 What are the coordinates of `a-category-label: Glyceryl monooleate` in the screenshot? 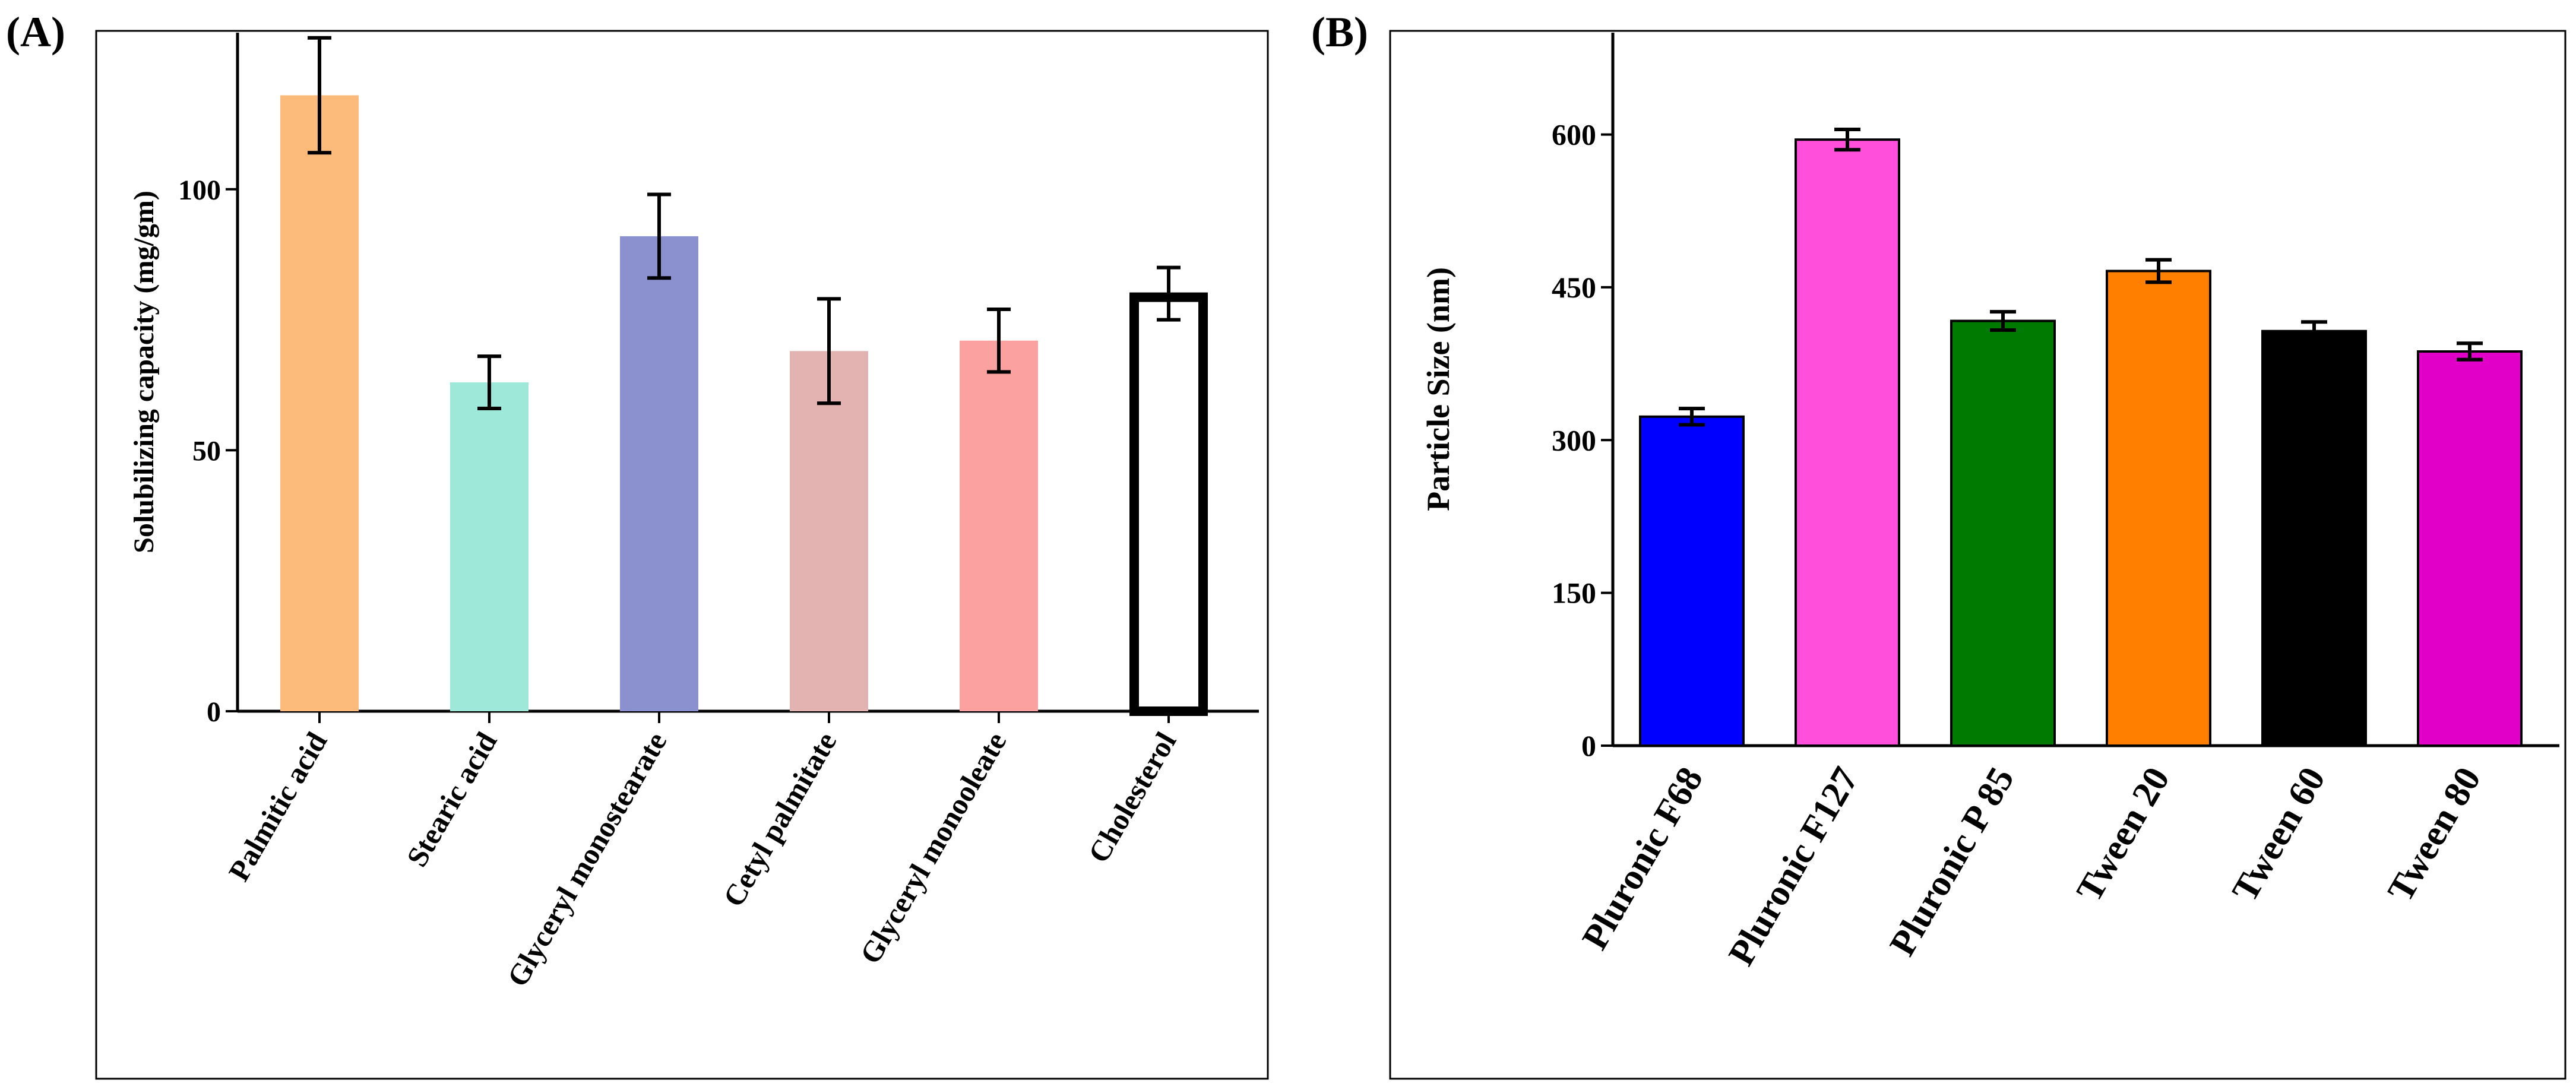 It's located at (933, 848).